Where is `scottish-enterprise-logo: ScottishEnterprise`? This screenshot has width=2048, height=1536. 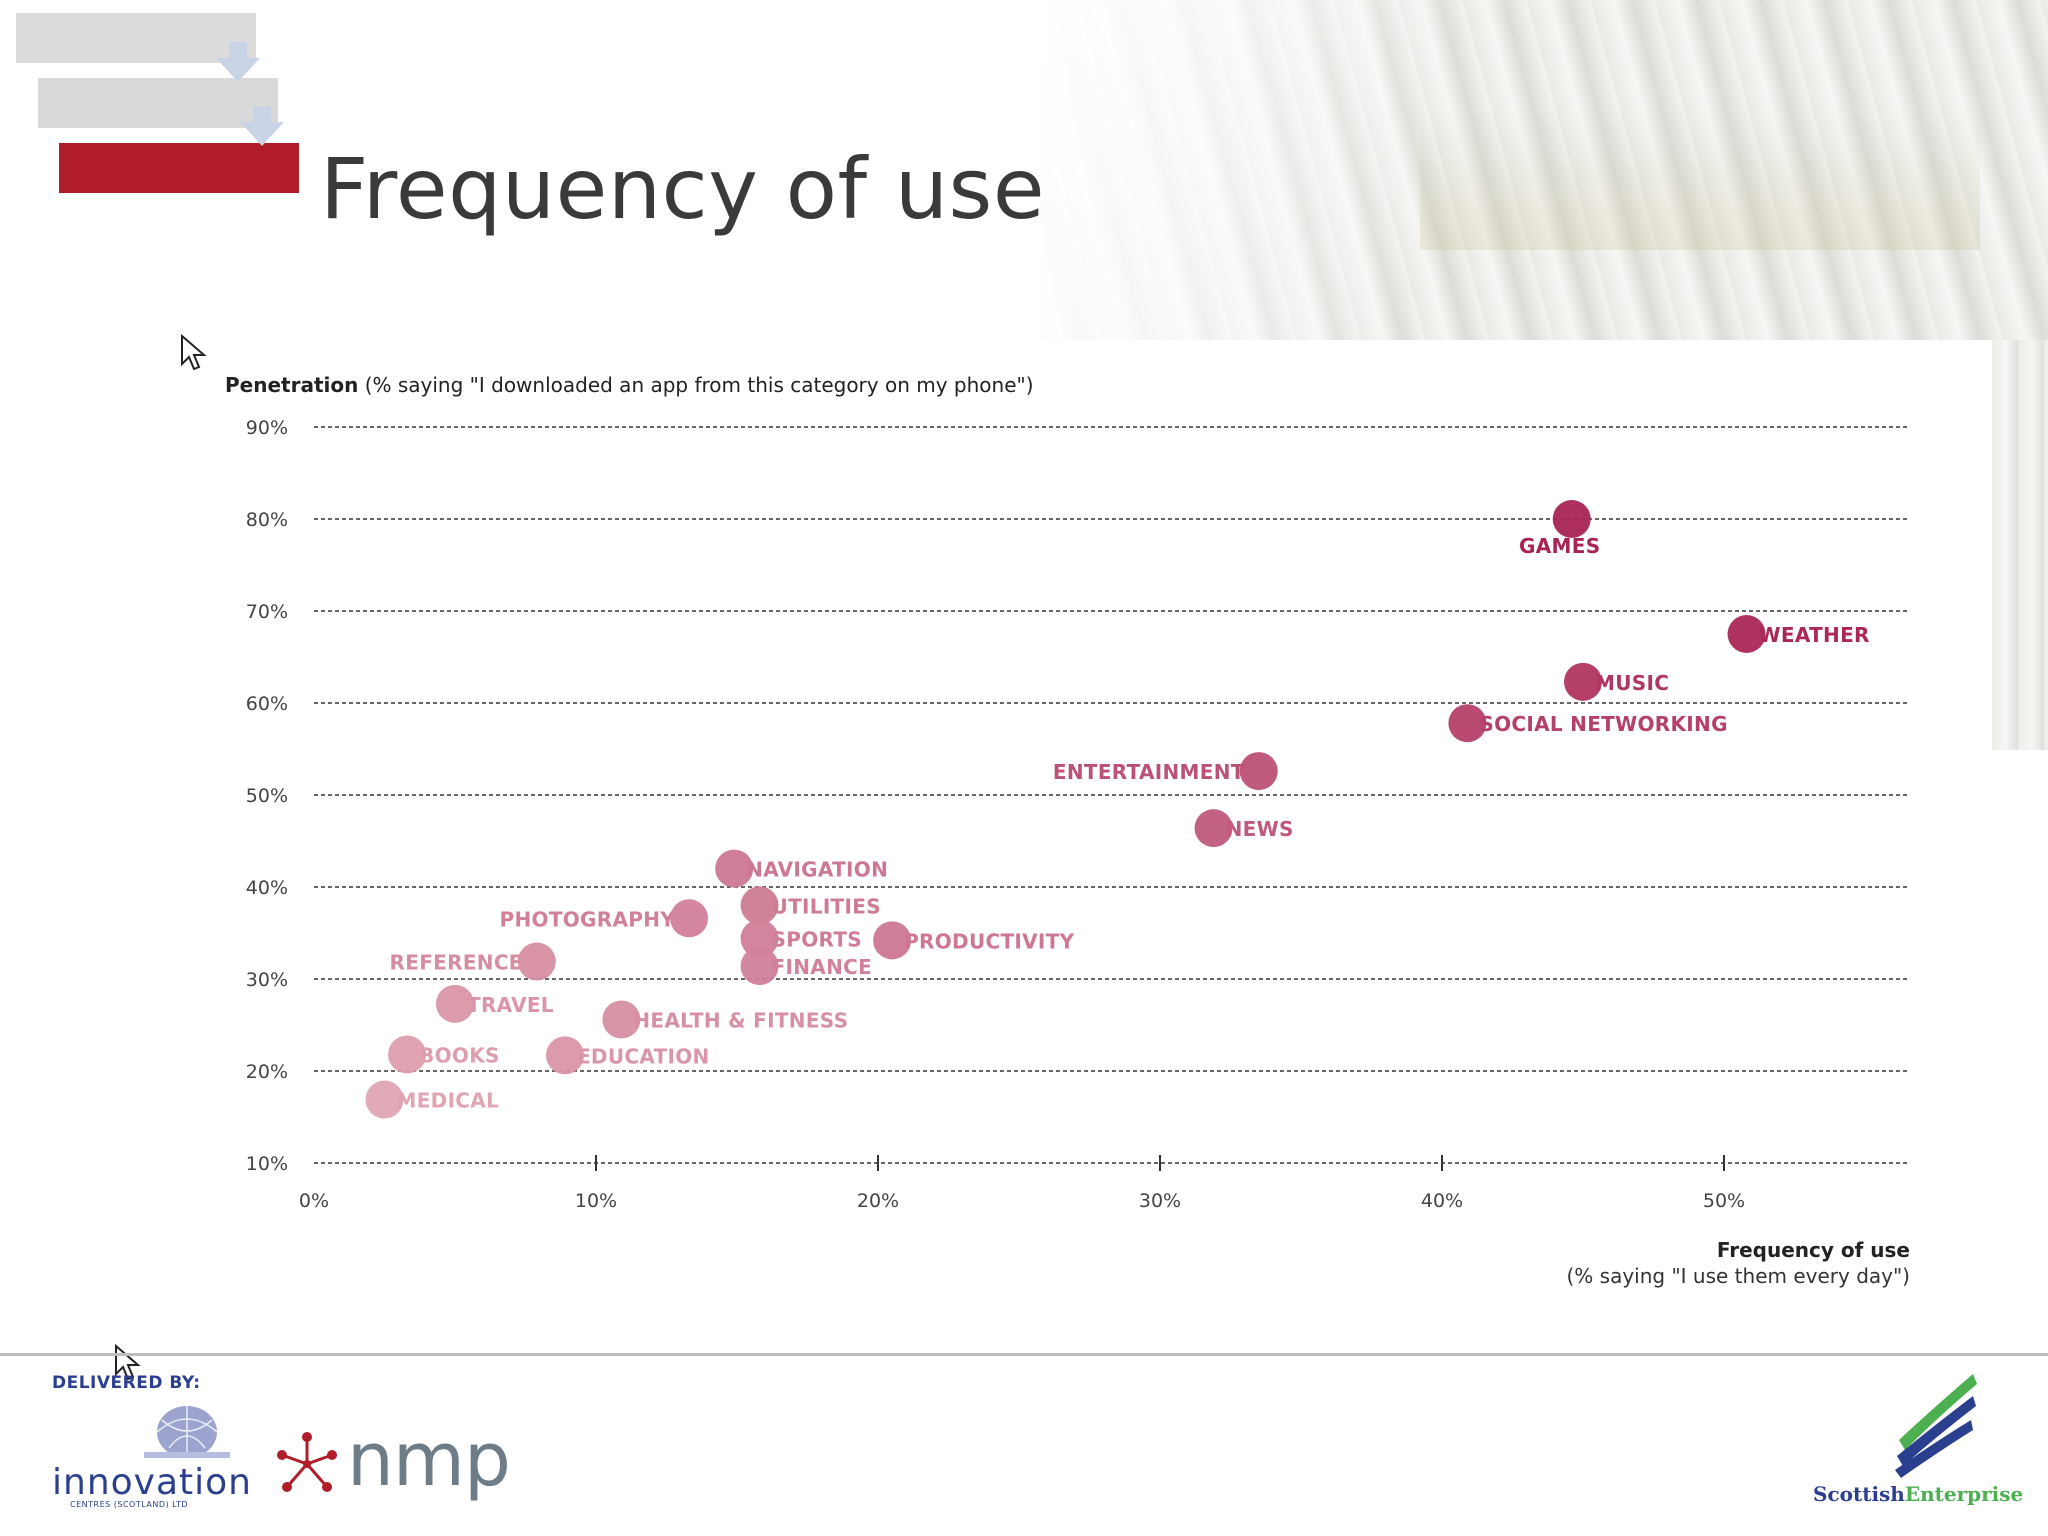 scottish-enterprise-logo: ScottishEnterprise is located at coordinates (1914, 1445).